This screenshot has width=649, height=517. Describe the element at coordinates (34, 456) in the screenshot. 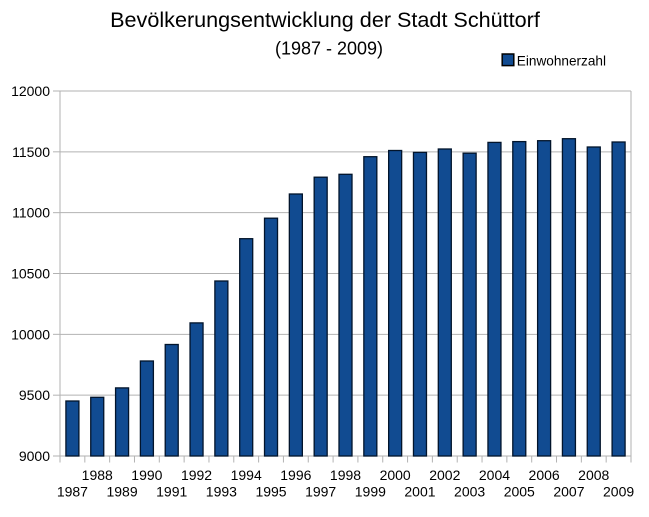

I see `svg-text: 9000` at that location.